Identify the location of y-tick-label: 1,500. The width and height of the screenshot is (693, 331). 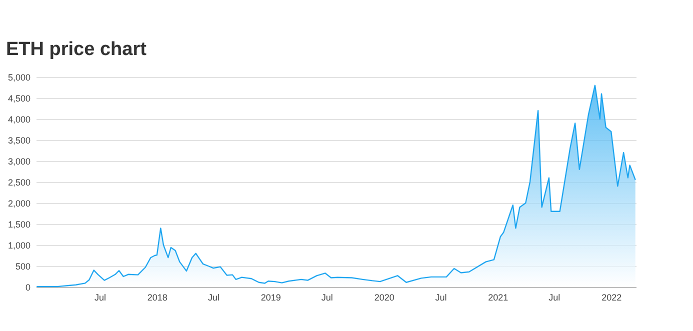
(19, 225).